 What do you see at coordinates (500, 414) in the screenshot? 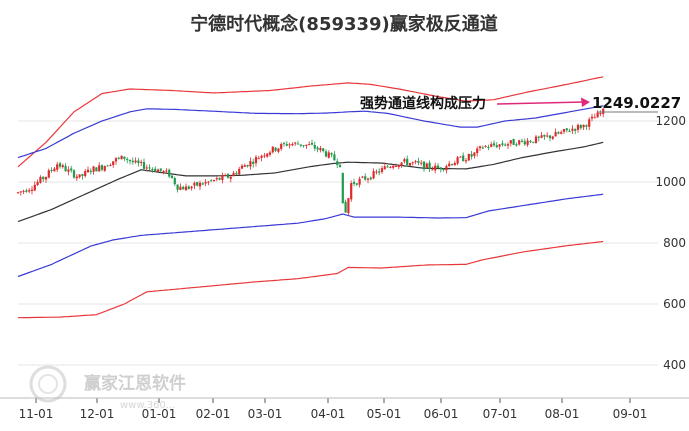
I see `x-tick-label-07-01: 07-01` at bounding box center [500, 414].